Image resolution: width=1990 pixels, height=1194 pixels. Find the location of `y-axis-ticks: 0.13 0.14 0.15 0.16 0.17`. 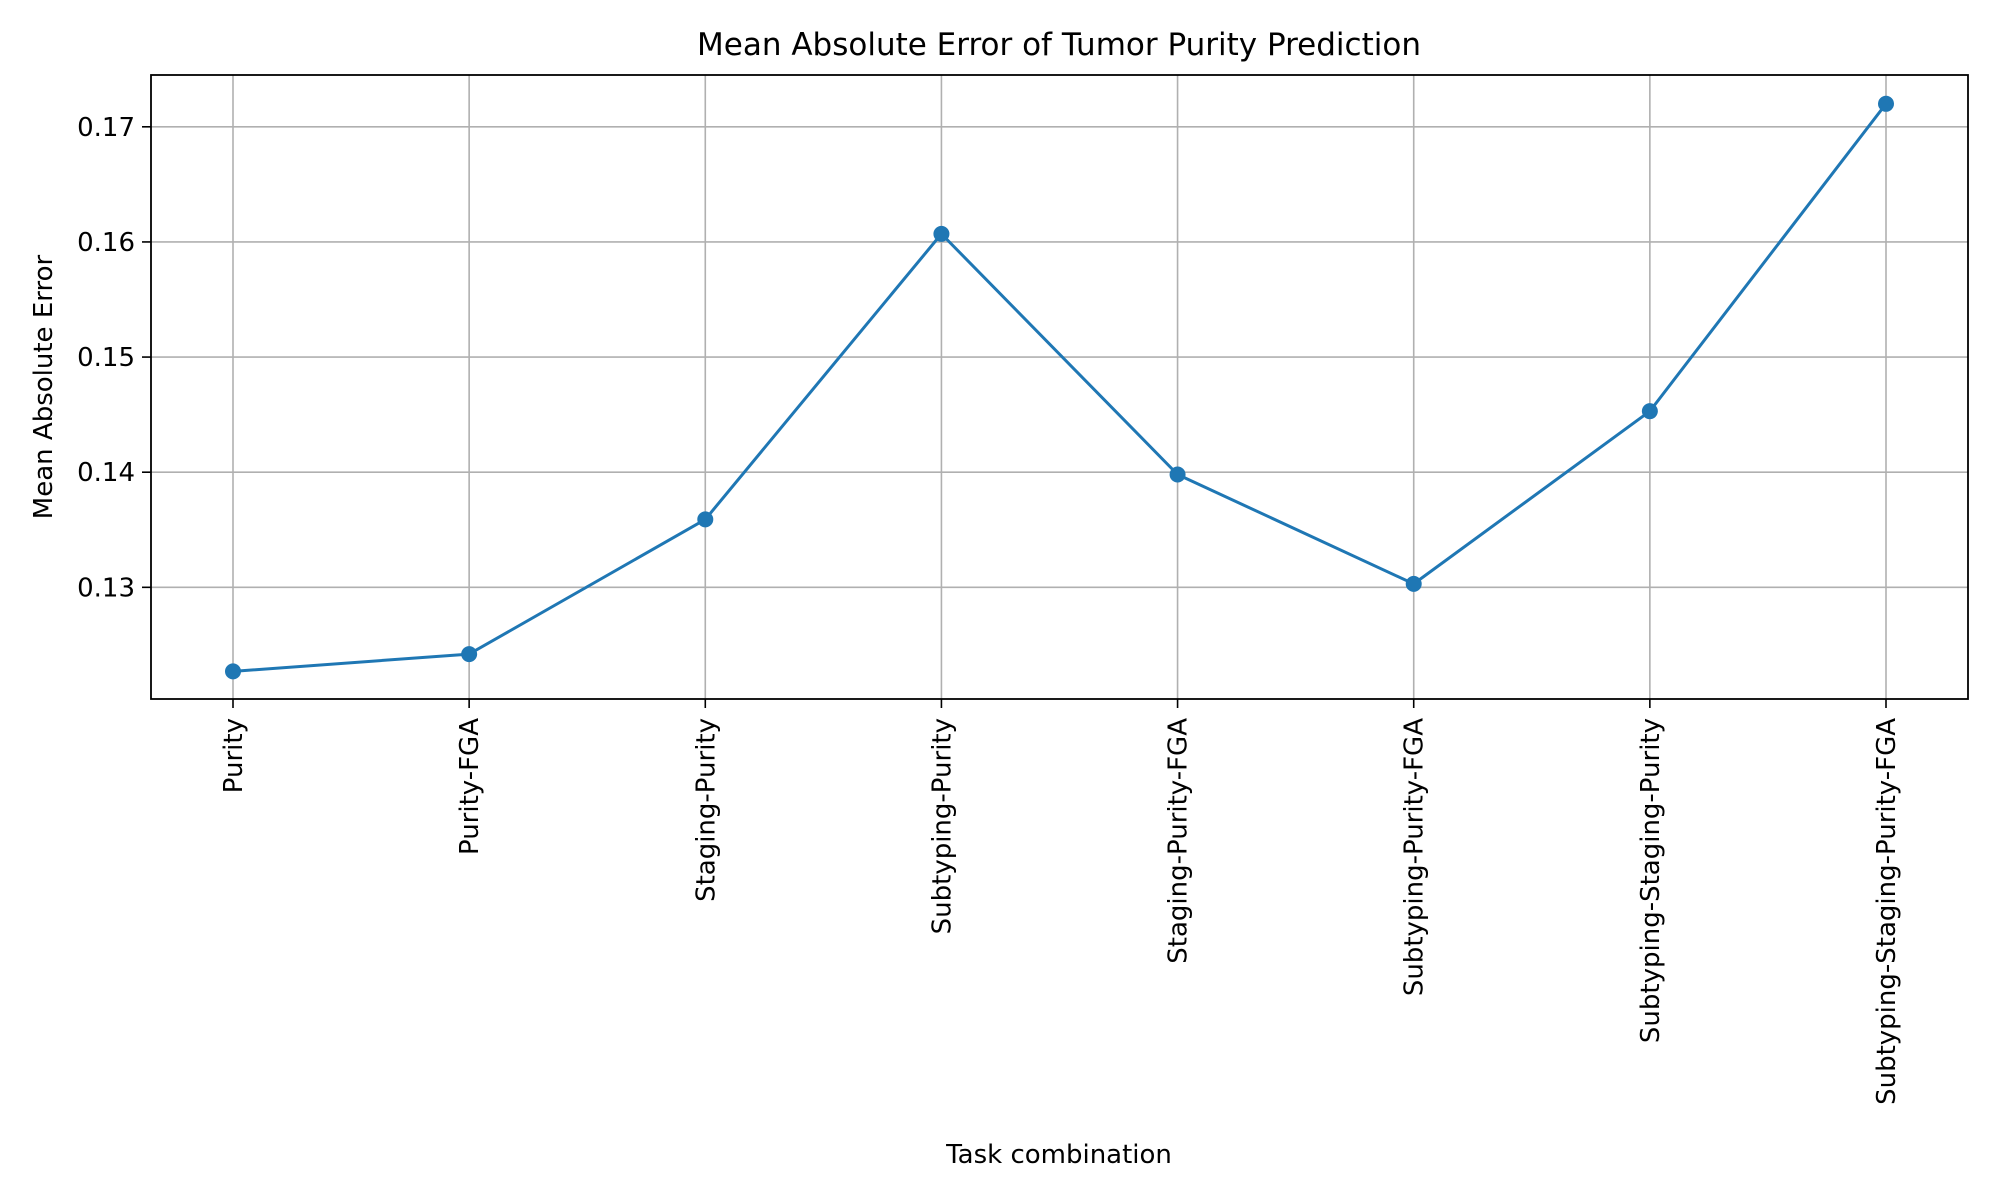

y-axis-ticks: 0.13 0.14 0.15 0.16 0.17 is located at coordinates (114, 358).